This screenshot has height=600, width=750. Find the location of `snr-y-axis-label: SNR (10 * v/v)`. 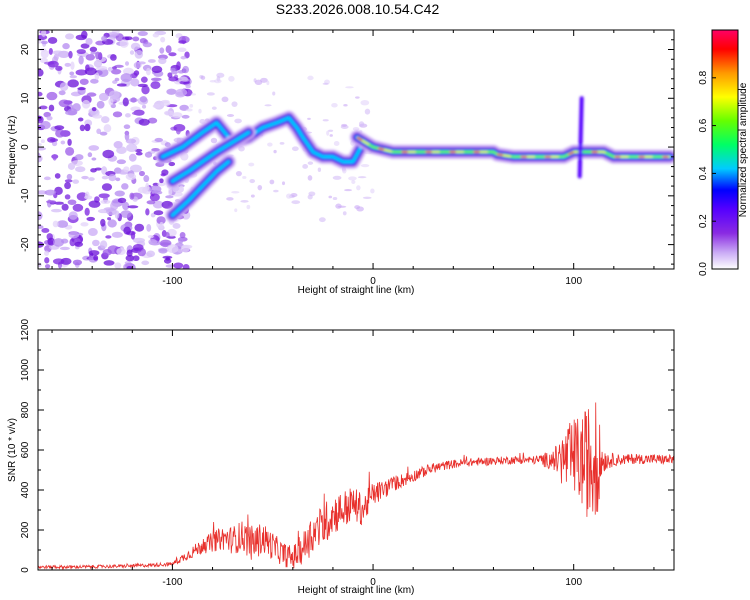

snr-y-axis-label: SNR (10 * v/v) is located at coordinates (12, 450).